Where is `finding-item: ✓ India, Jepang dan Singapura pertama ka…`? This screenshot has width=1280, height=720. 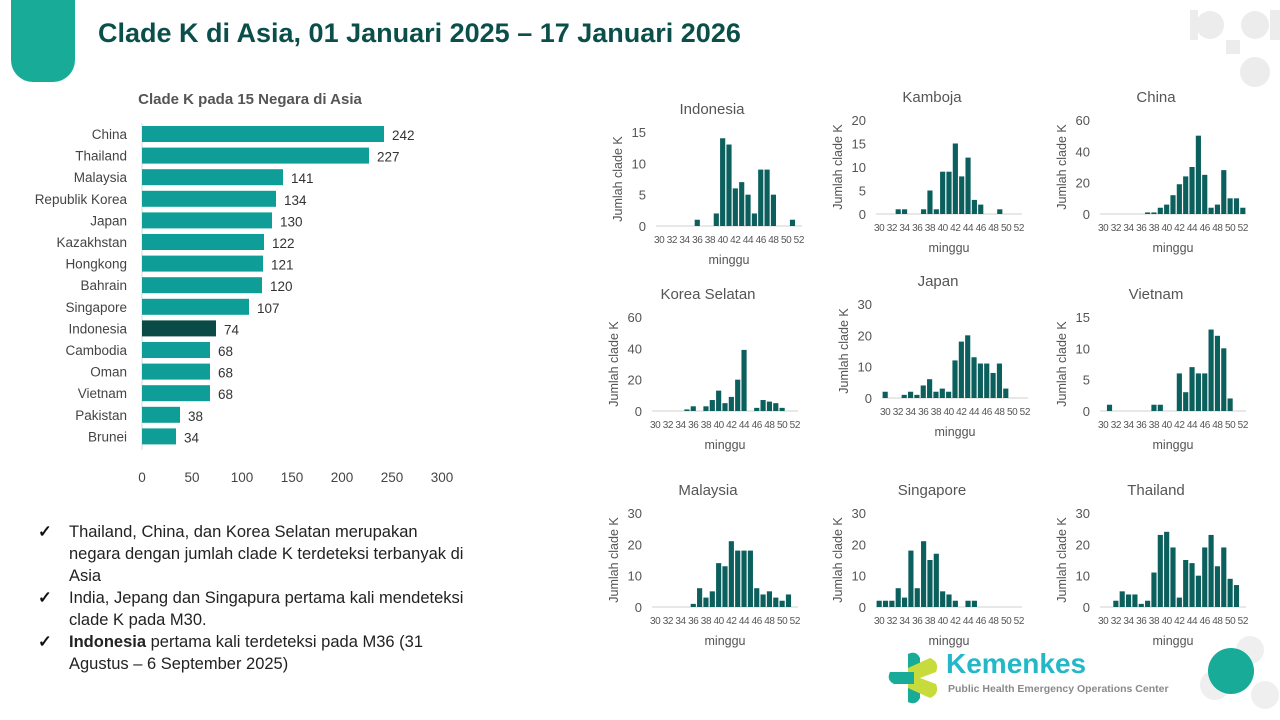
finding-item: ✓ India, Jepang dan Singapura pertama ka… is located at coordinates (253, 609).